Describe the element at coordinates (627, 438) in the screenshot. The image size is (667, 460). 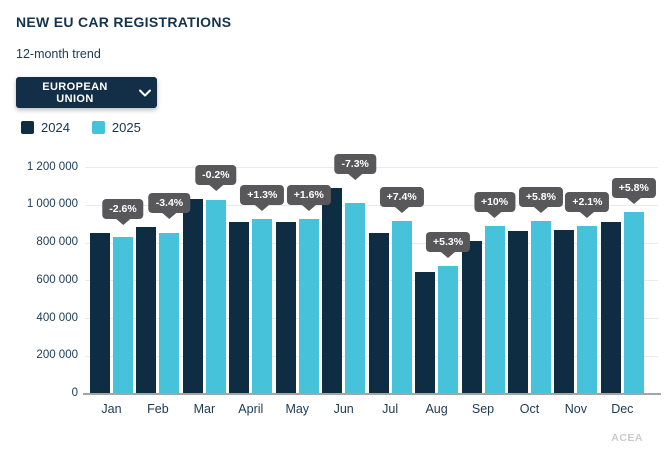
I see `source-credit: ACEA` at that location.